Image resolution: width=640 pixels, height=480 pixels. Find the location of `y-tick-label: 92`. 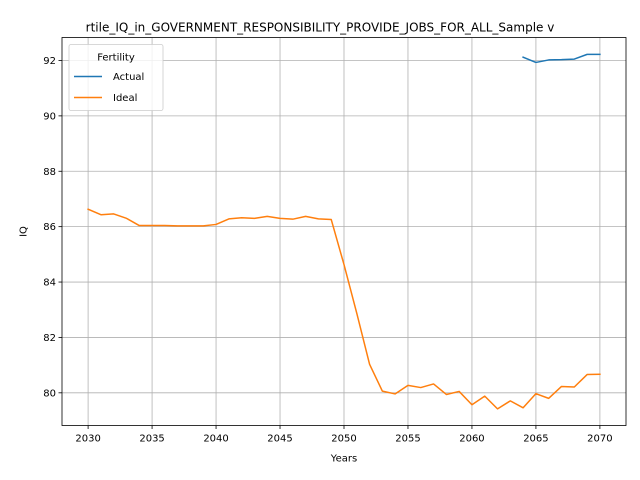

y-tick-label: 92 is located at coordinates (49, 61).